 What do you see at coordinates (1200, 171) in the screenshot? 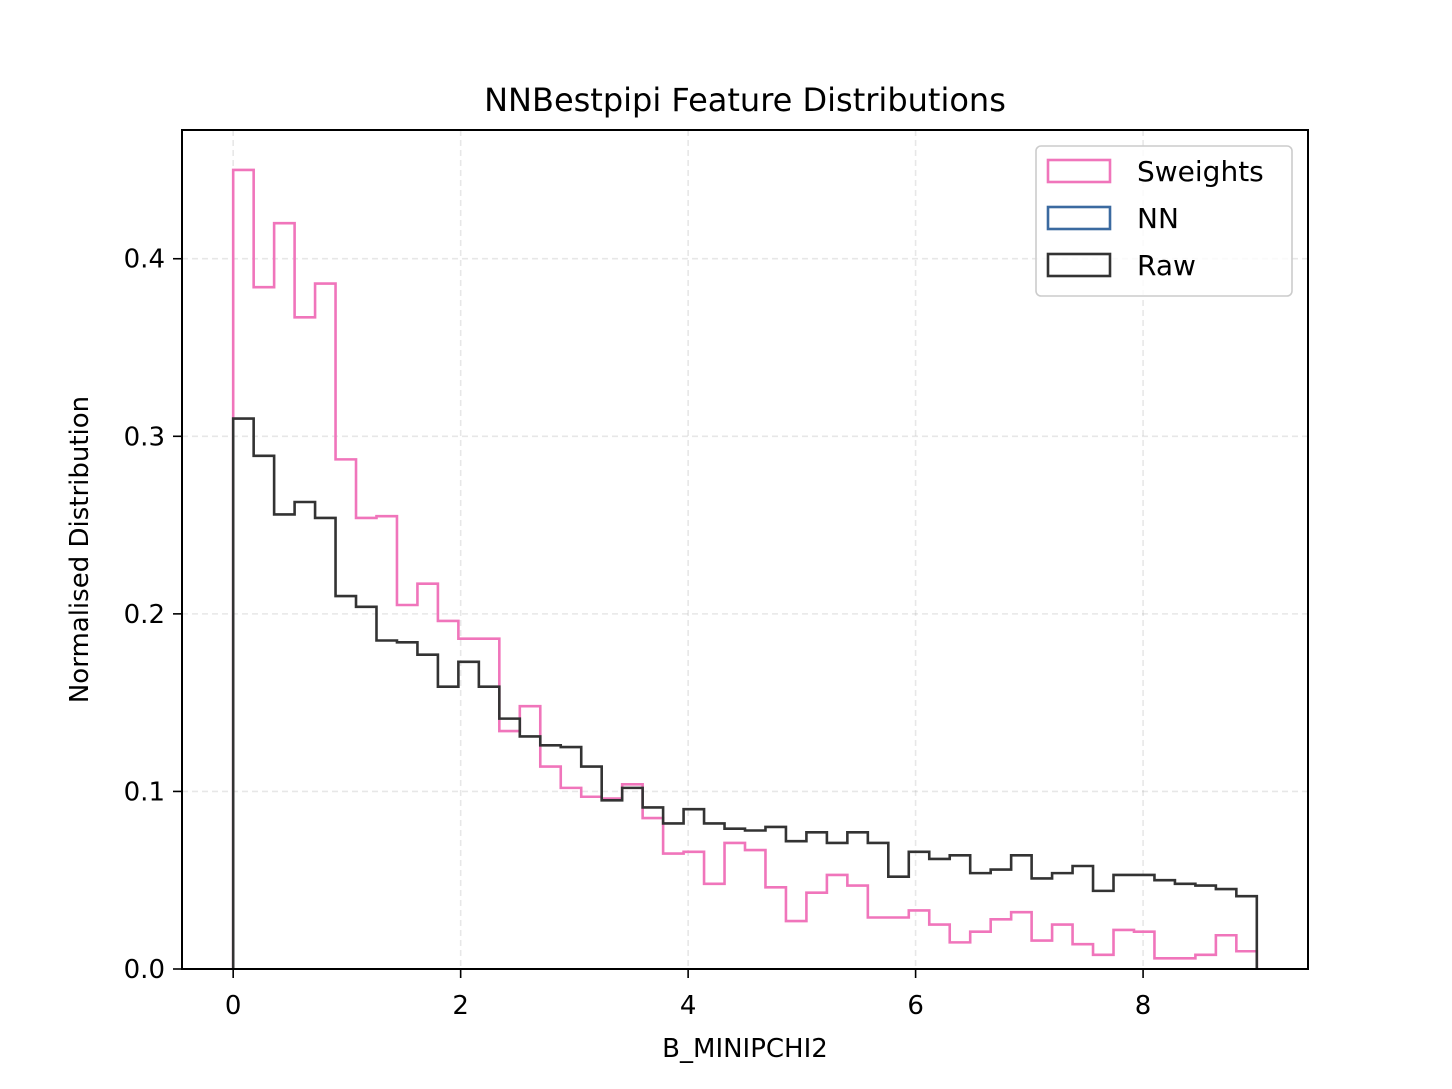
I see `legend-label-sweights: Sweights` at bounding box center [1200, 171].